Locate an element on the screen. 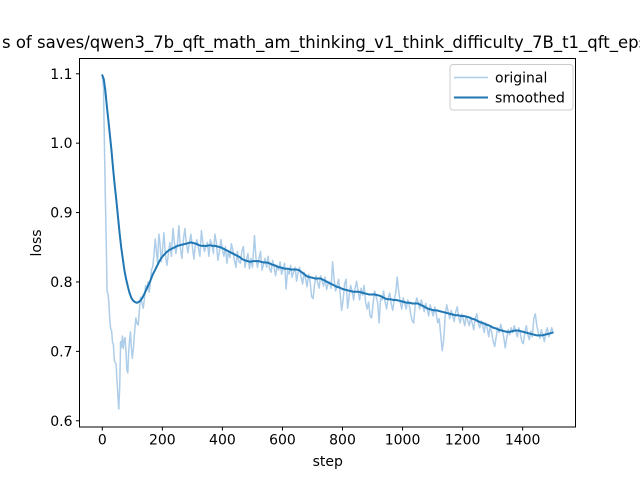 Image resolution: width=640 pixels, height=480 pixels. x-axis-ticks: 0 200 400 600 800 1000 1200 1400 is located at coordinates (319, 438).